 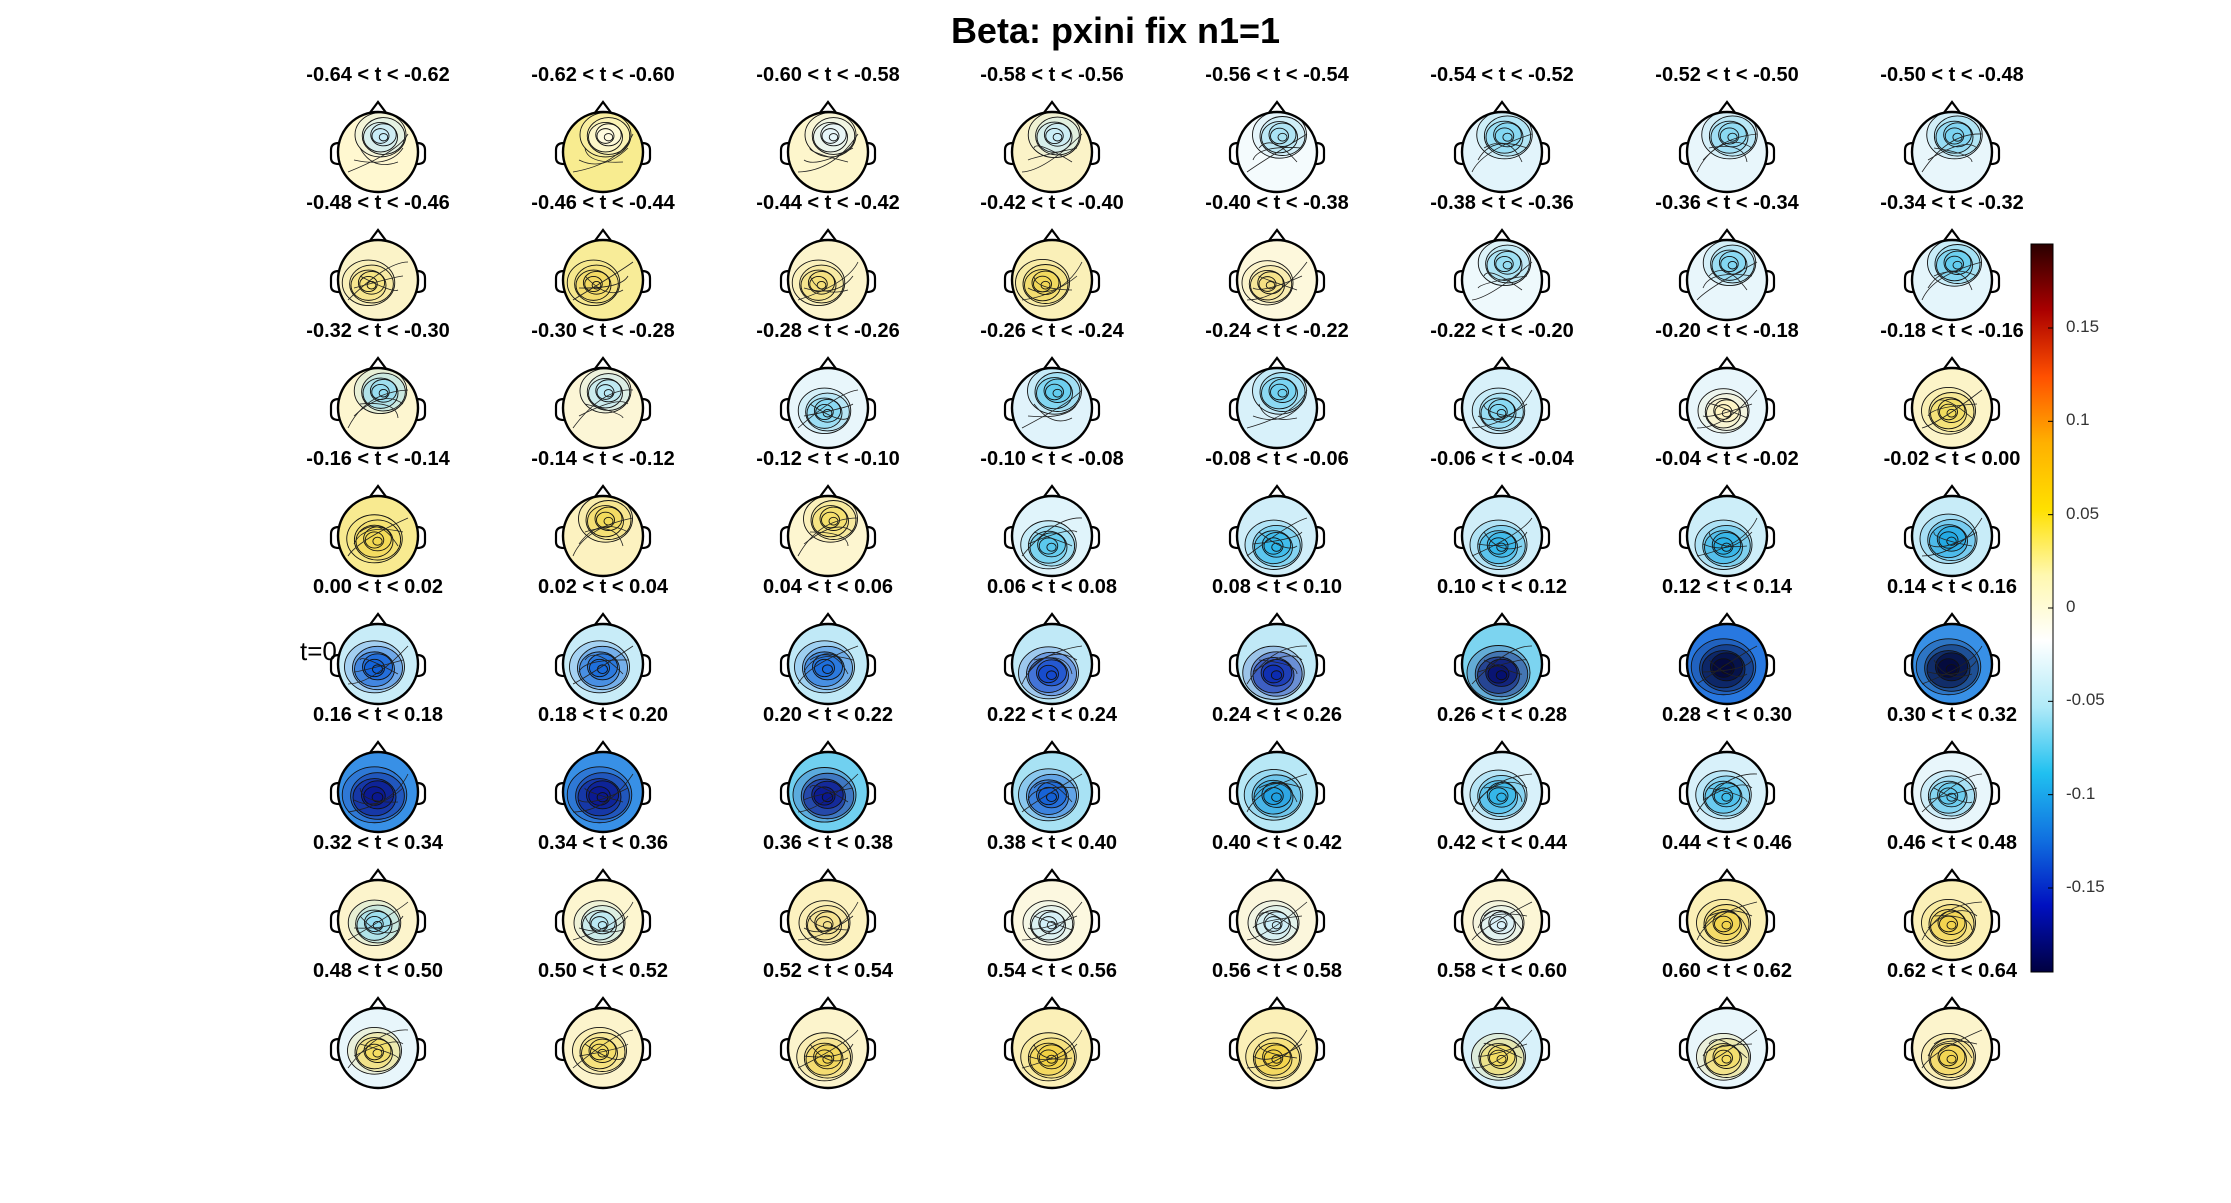 What do you see at coordinates (828, 459) in the screenshot?
I see `time-window-label: -0.12 < t < -0.10` at bounding box center [828, 459].